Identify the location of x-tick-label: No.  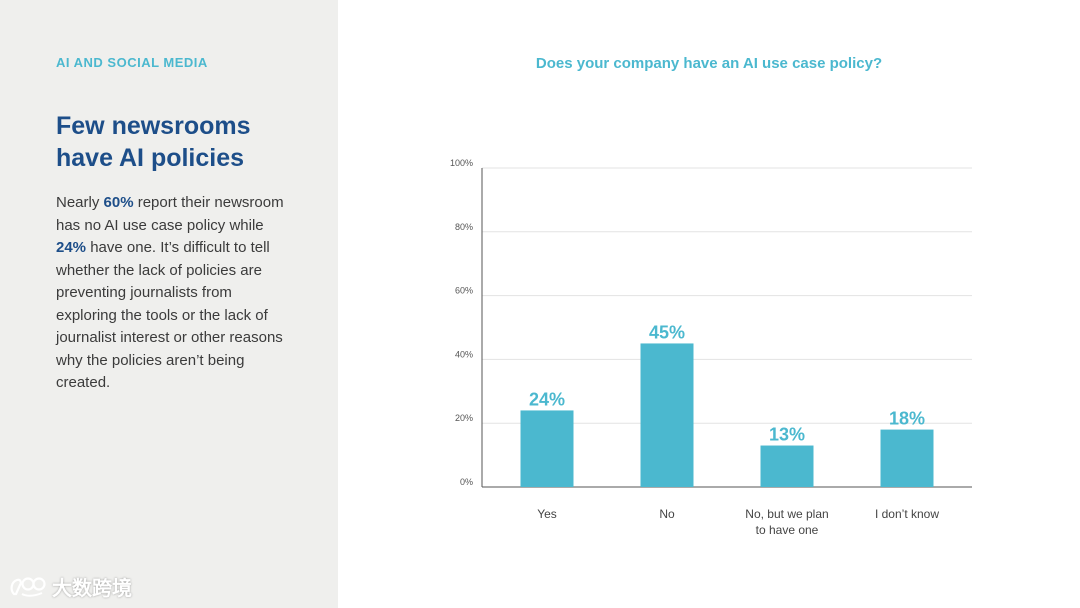
(667, 514).